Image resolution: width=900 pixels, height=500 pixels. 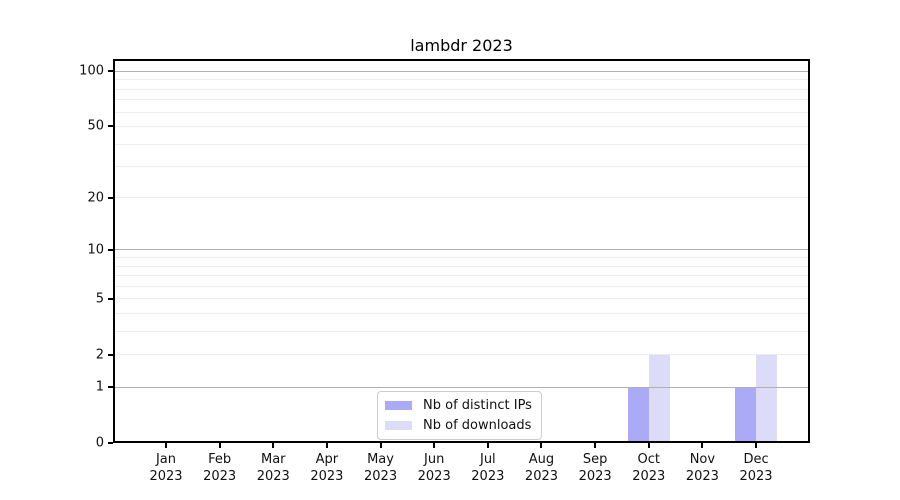 I want to click on x-tick-label: Jan 2023, so click(x=166, y=468).